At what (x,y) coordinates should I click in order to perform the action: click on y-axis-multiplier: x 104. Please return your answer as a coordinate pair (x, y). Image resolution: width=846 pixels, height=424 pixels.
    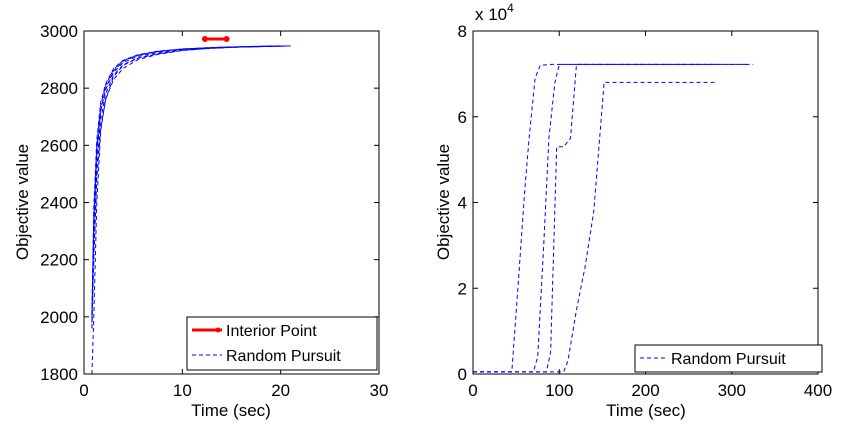
    Looking at the image, I should click on (494, 12).